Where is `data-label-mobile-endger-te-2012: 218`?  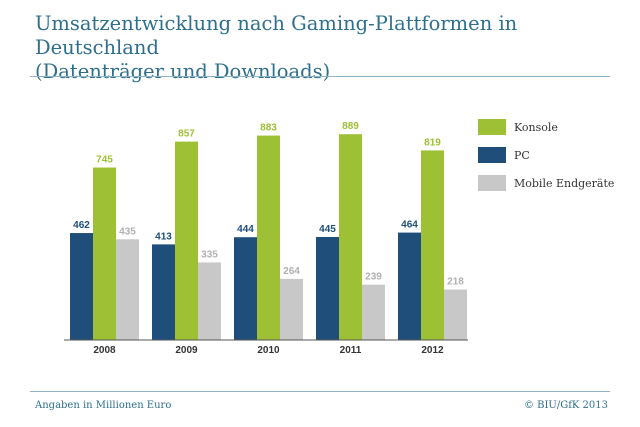 data-label-mobile-endger-te-2012: 218 is located at coordinates (455, 282).